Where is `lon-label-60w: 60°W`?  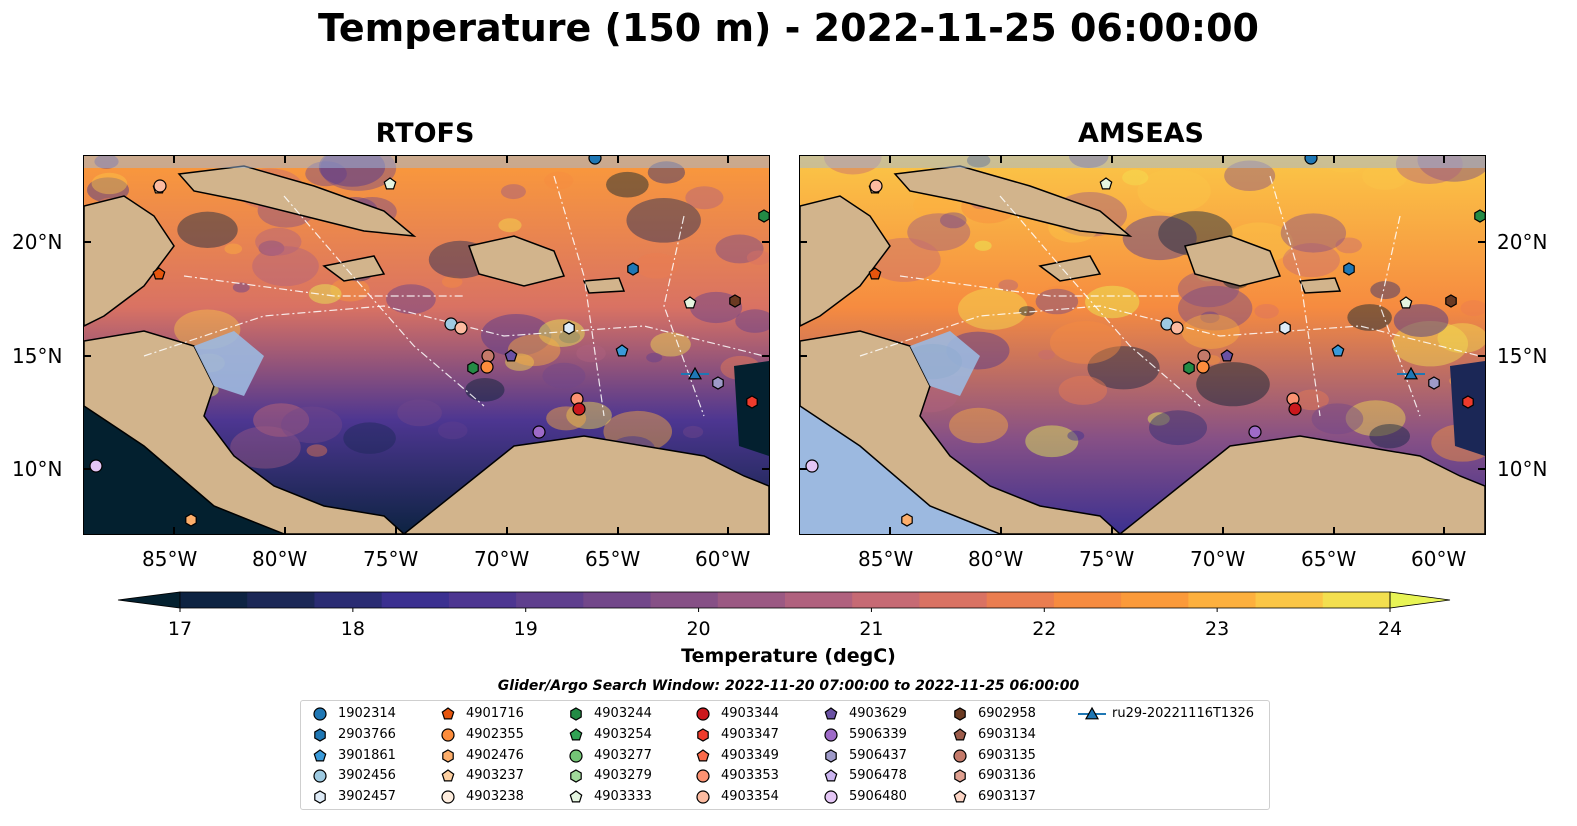 lon-label-60w: 60°W is located at coordinates (1439, 559).